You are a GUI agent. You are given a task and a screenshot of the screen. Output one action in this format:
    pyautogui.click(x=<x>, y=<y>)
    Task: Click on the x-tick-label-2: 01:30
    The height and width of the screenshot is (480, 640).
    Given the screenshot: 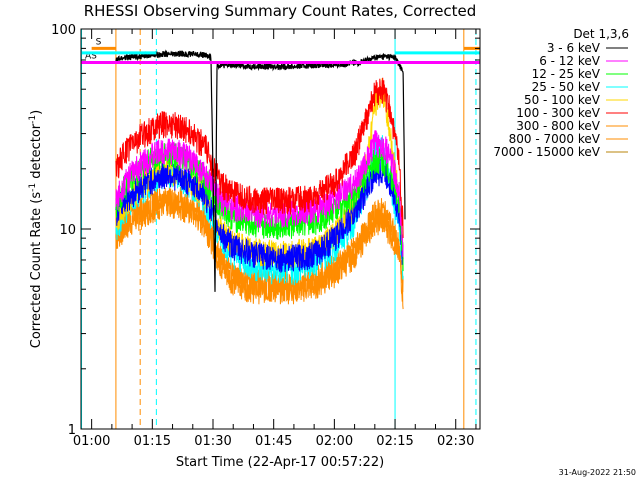 What is the action you would take?
    pyautogui.click(x=212, y=441)
    